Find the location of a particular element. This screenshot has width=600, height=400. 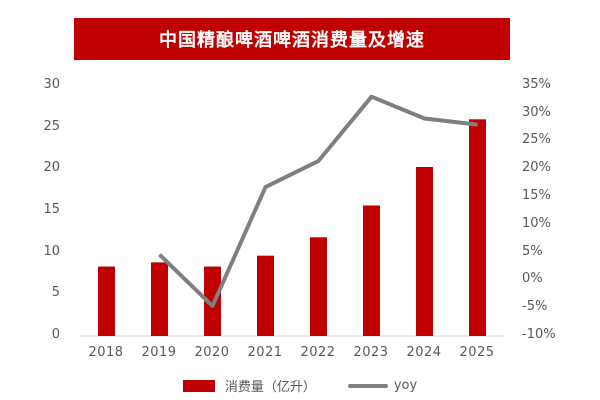

left-tick: 5 is located at coordinates (55, 292).